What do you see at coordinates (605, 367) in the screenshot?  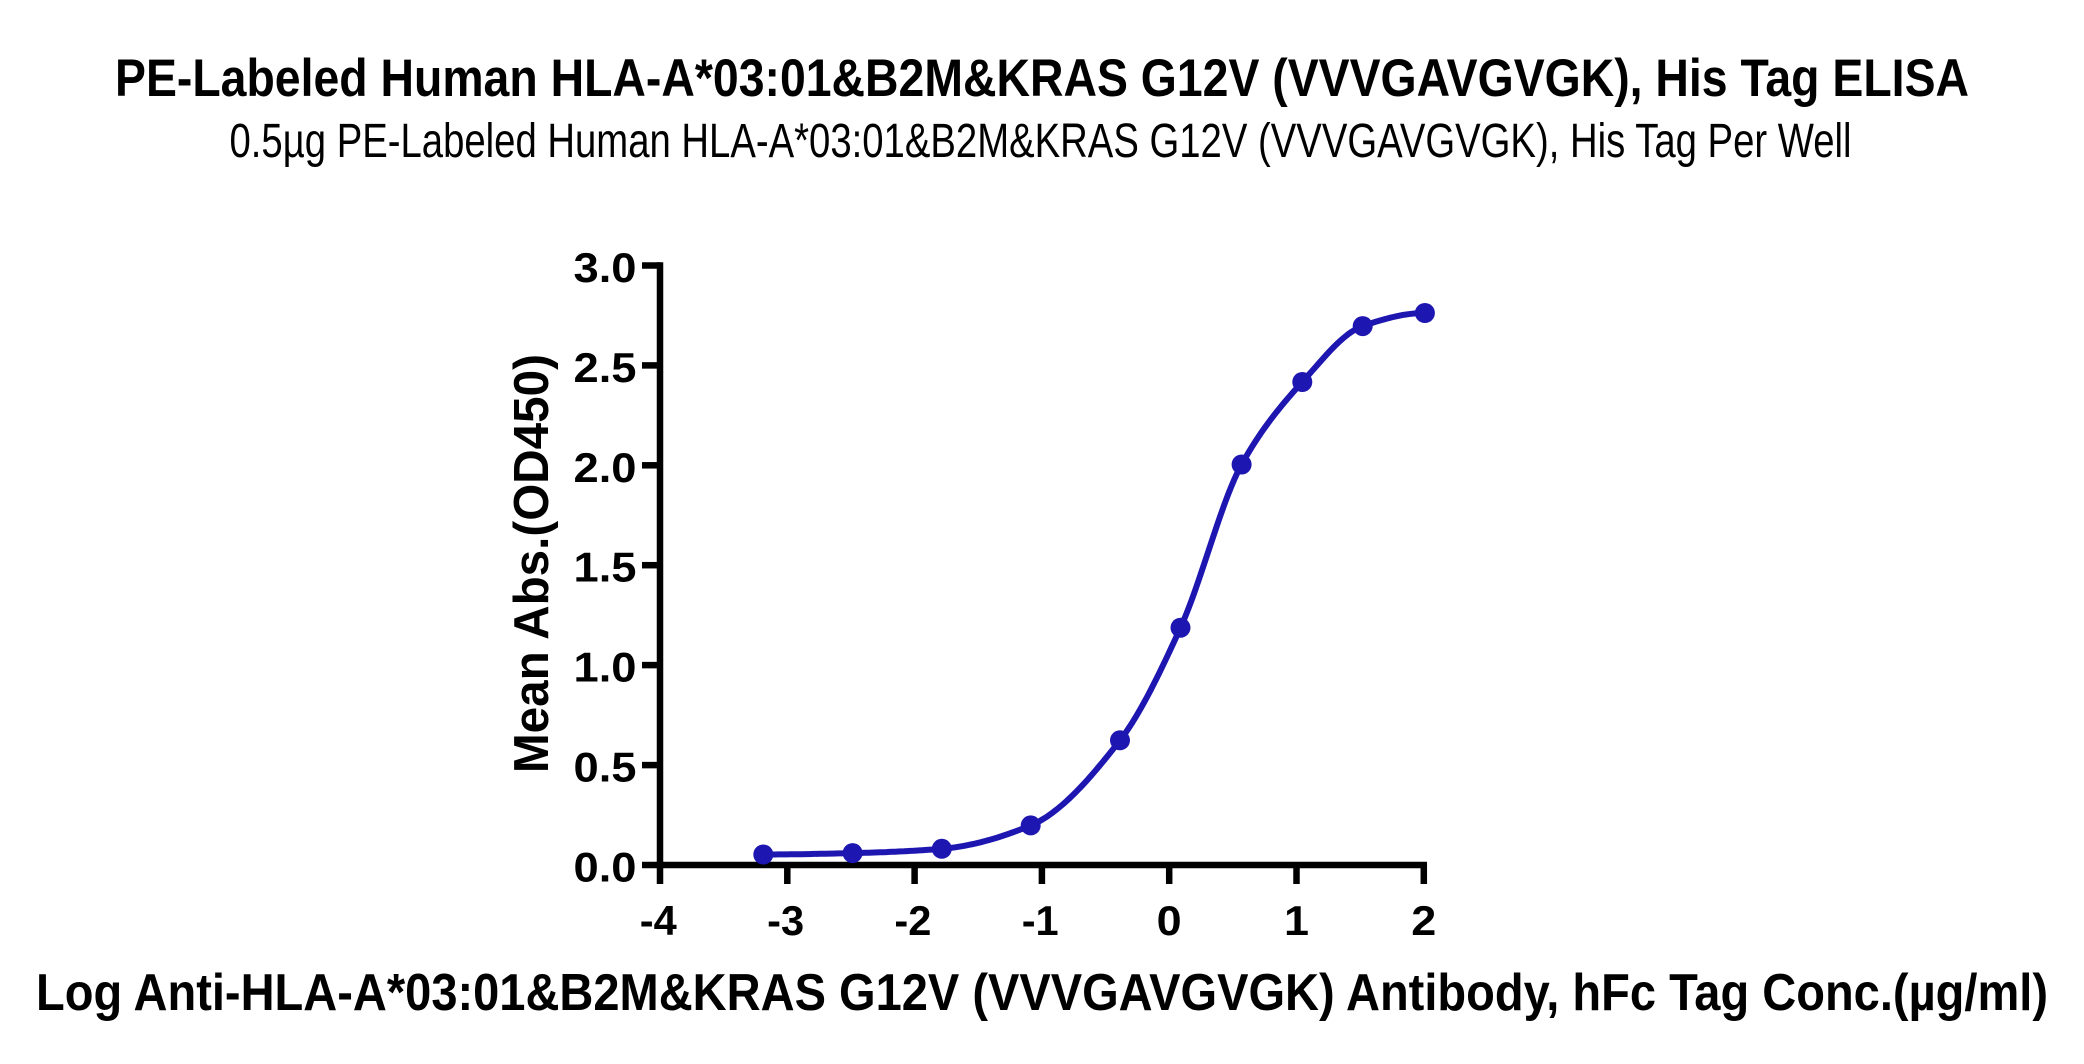 I see `svg-text: 2.5` at bounding box center [605, 367].